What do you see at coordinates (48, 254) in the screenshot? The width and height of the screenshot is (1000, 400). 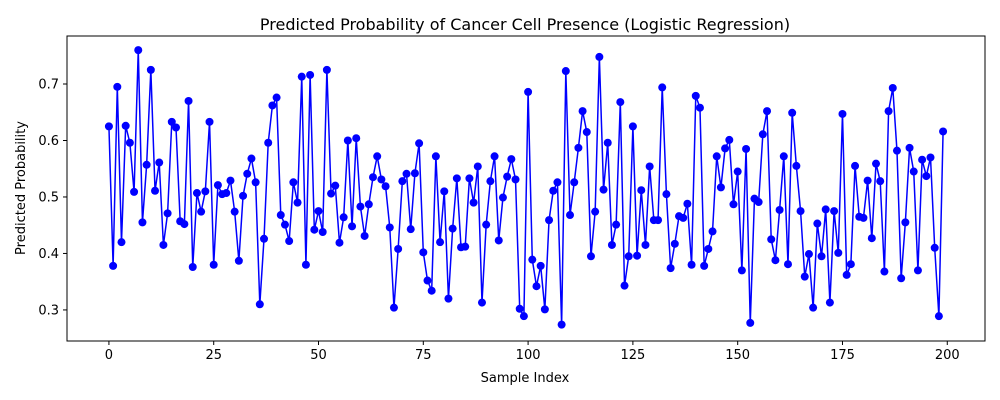 I see `y-tick-label: 0.4` at bounding box center [48, 254].